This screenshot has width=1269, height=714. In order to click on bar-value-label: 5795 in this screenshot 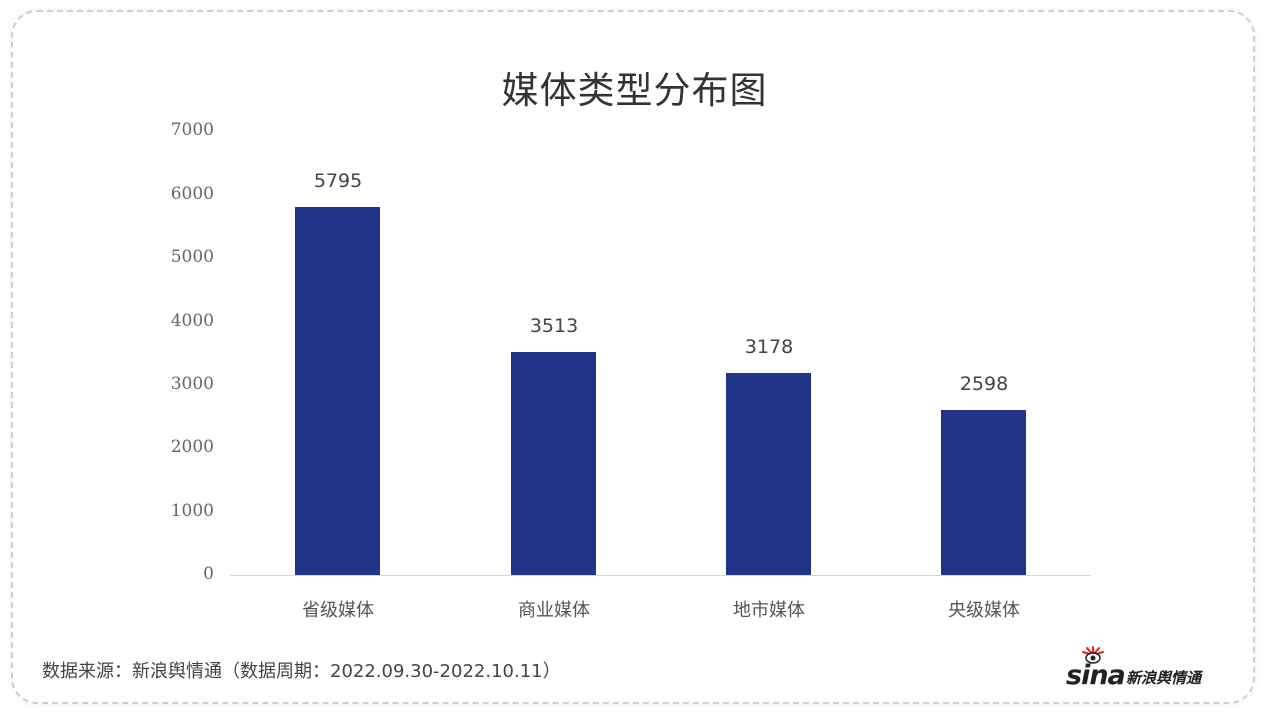, I will do `click(338, 181)`.